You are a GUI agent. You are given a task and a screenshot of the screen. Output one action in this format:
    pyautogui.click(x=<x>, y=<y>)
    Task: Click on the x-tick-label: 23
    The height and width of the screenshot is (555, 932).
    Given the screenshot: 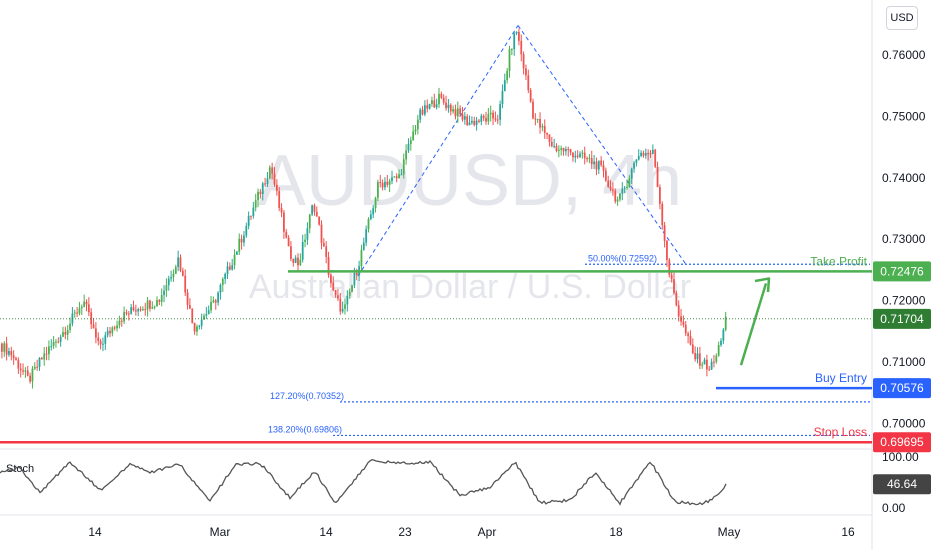 What is the action you would take?
    pyautogui.click(x=405, y=532)
    